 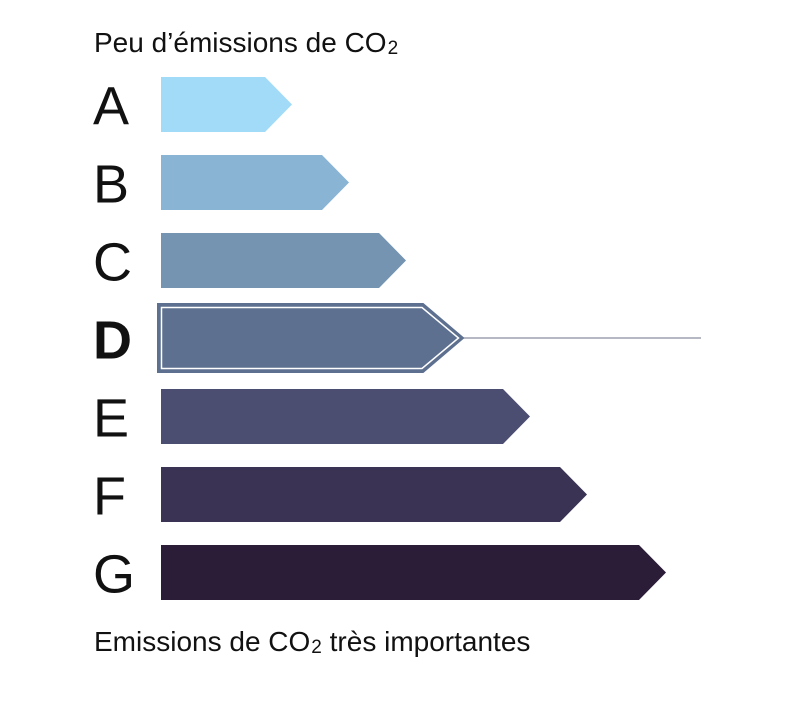 I want to click on bottom-caption-subscript: 2, so click(x=316, y=647).